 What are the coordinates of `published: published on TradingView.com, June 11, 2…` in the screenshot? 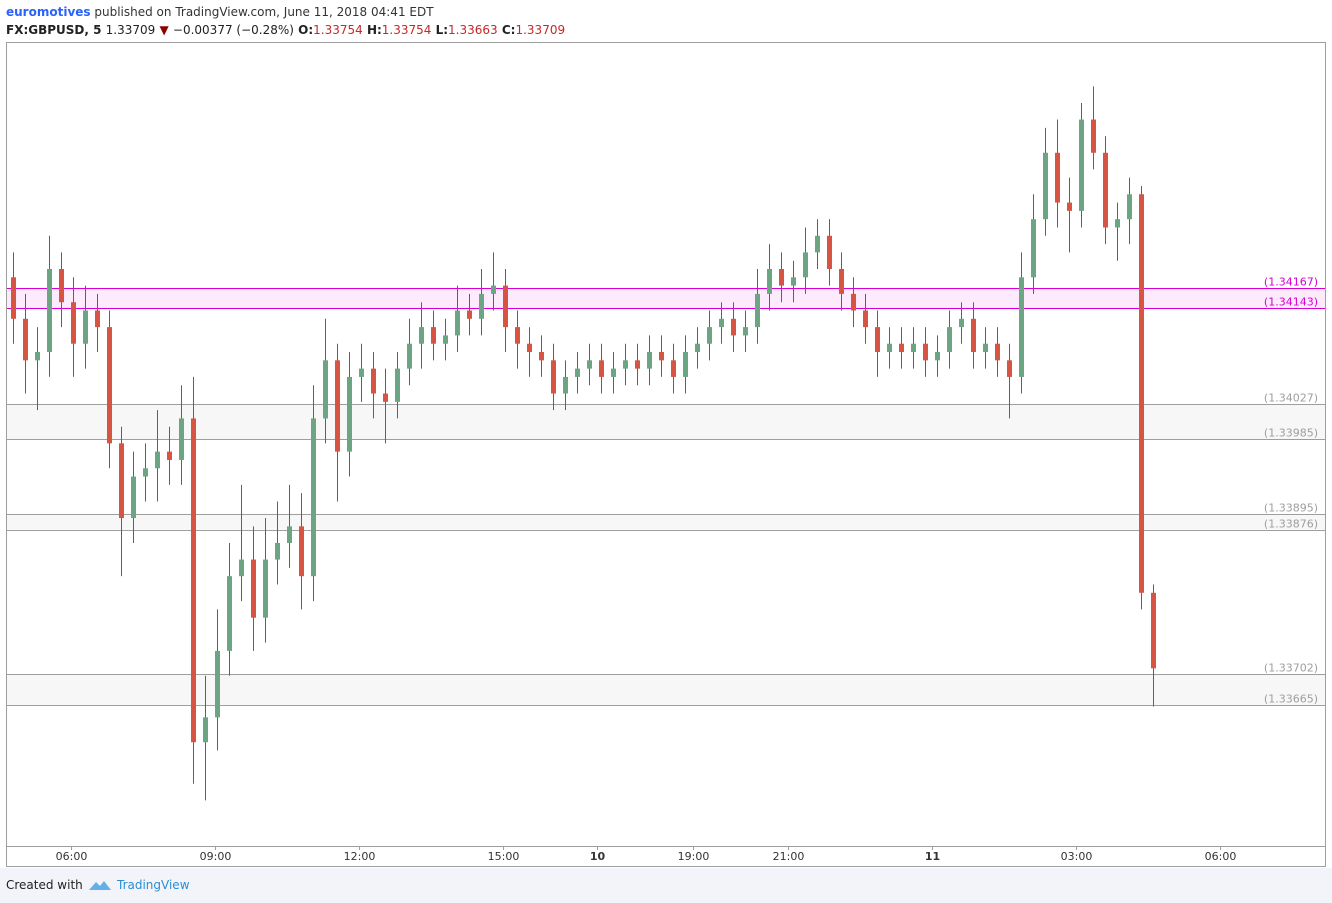 It's located at (264, 12).